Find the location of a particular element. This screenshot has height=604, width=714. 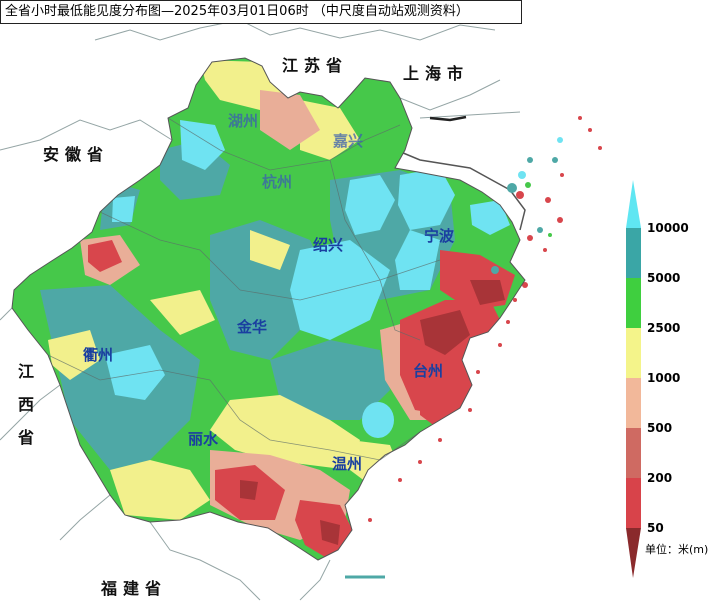

coastline-hangzhou-bay is located at coordinates (460, 190).